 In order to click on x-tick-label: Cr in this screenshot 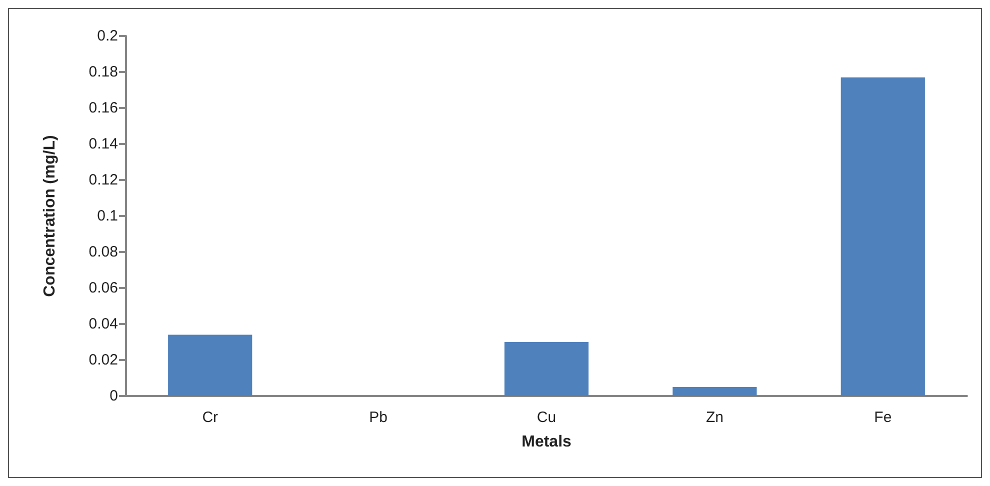, I will do `click(210, 417)`.